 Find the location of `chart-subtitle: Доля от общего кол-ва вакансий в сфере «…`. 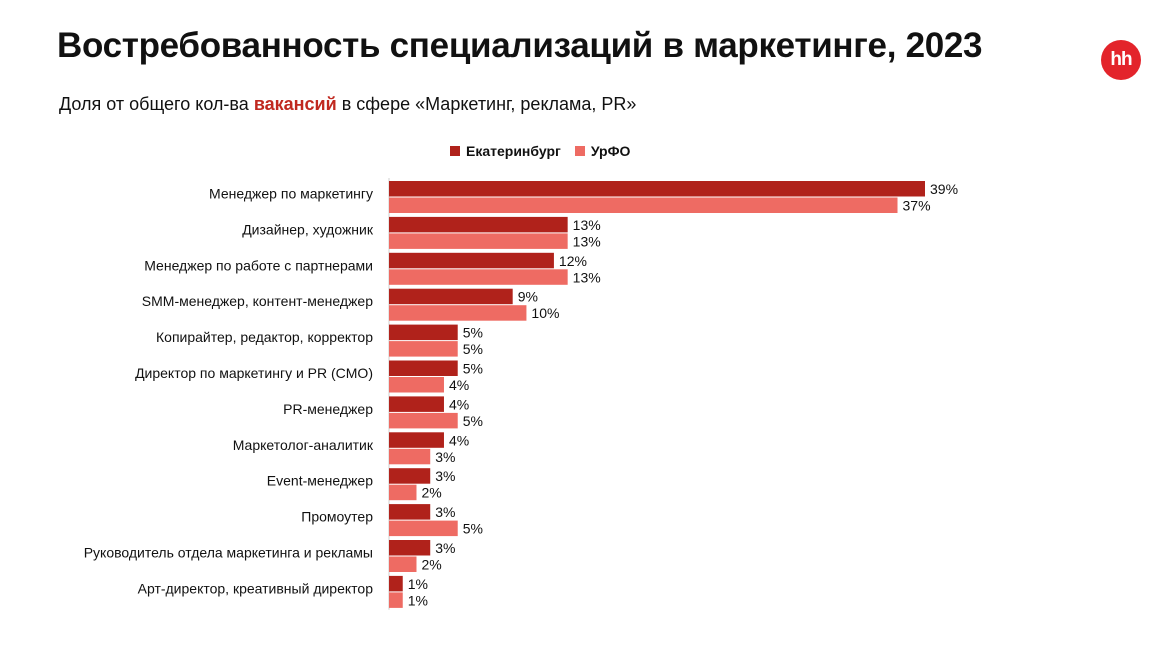

chart-subtitle: Доля от общего кол-ва вакансий в сфере «… is located at coordinates (347, 104).